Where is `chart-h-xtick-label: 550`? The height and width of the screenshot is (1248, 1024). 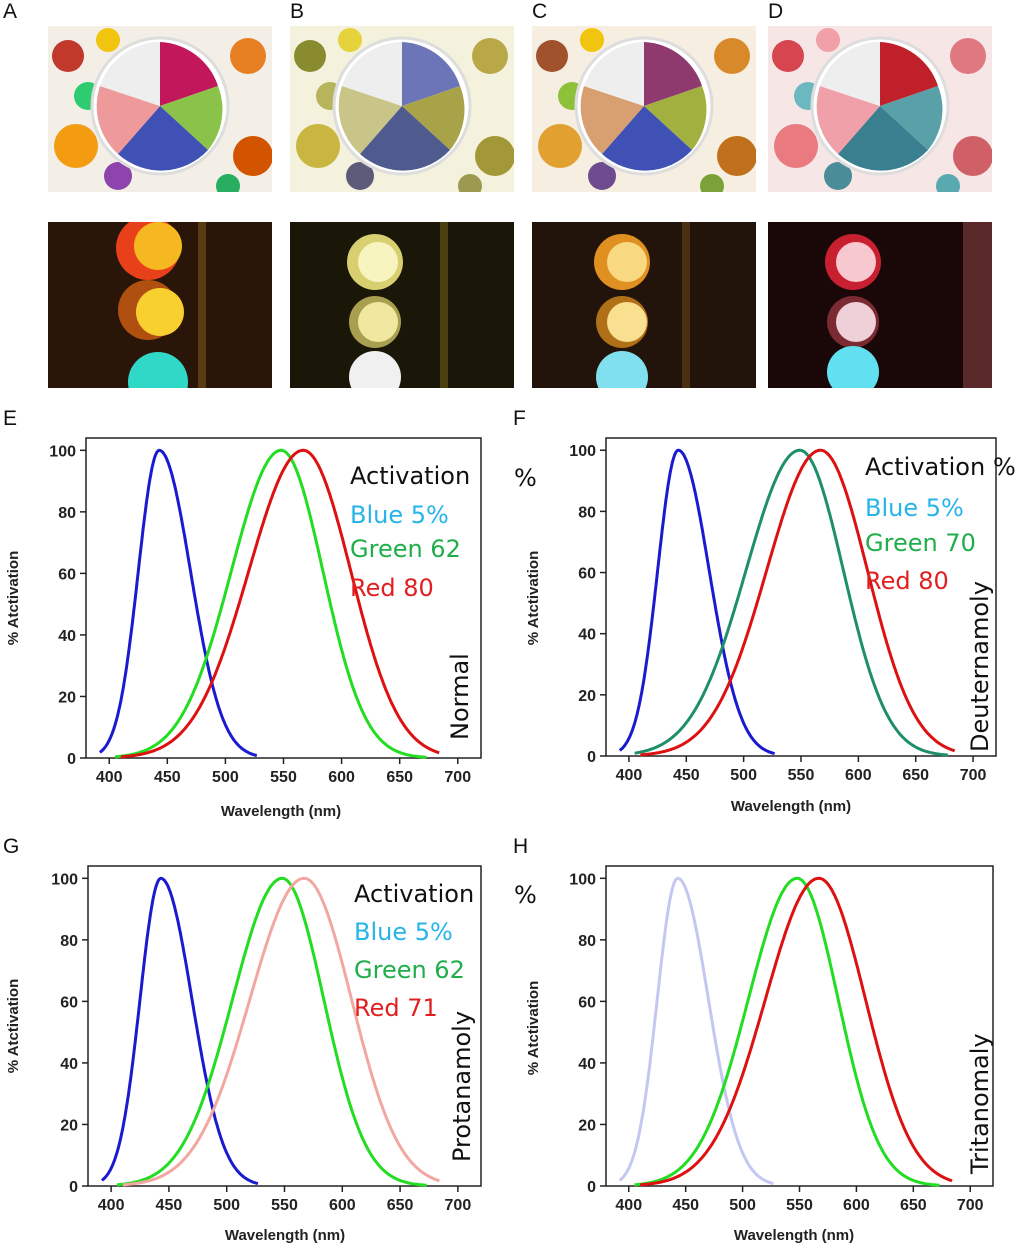
chart-h-xtick-label: 550 is located at coordinates (799, 1205).